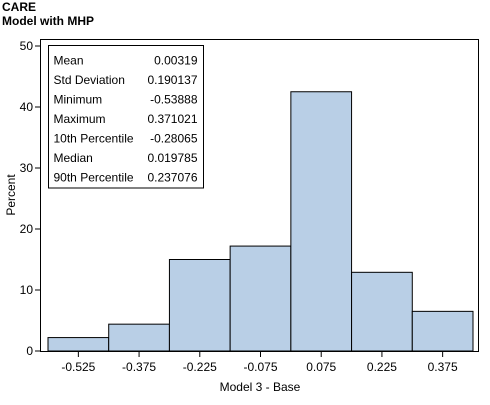 The image size is (490, 405). What do you see at coordinates (19, 7) in the screenshot?
I see `chart-title: CARE` at bounding box center [19, 7].